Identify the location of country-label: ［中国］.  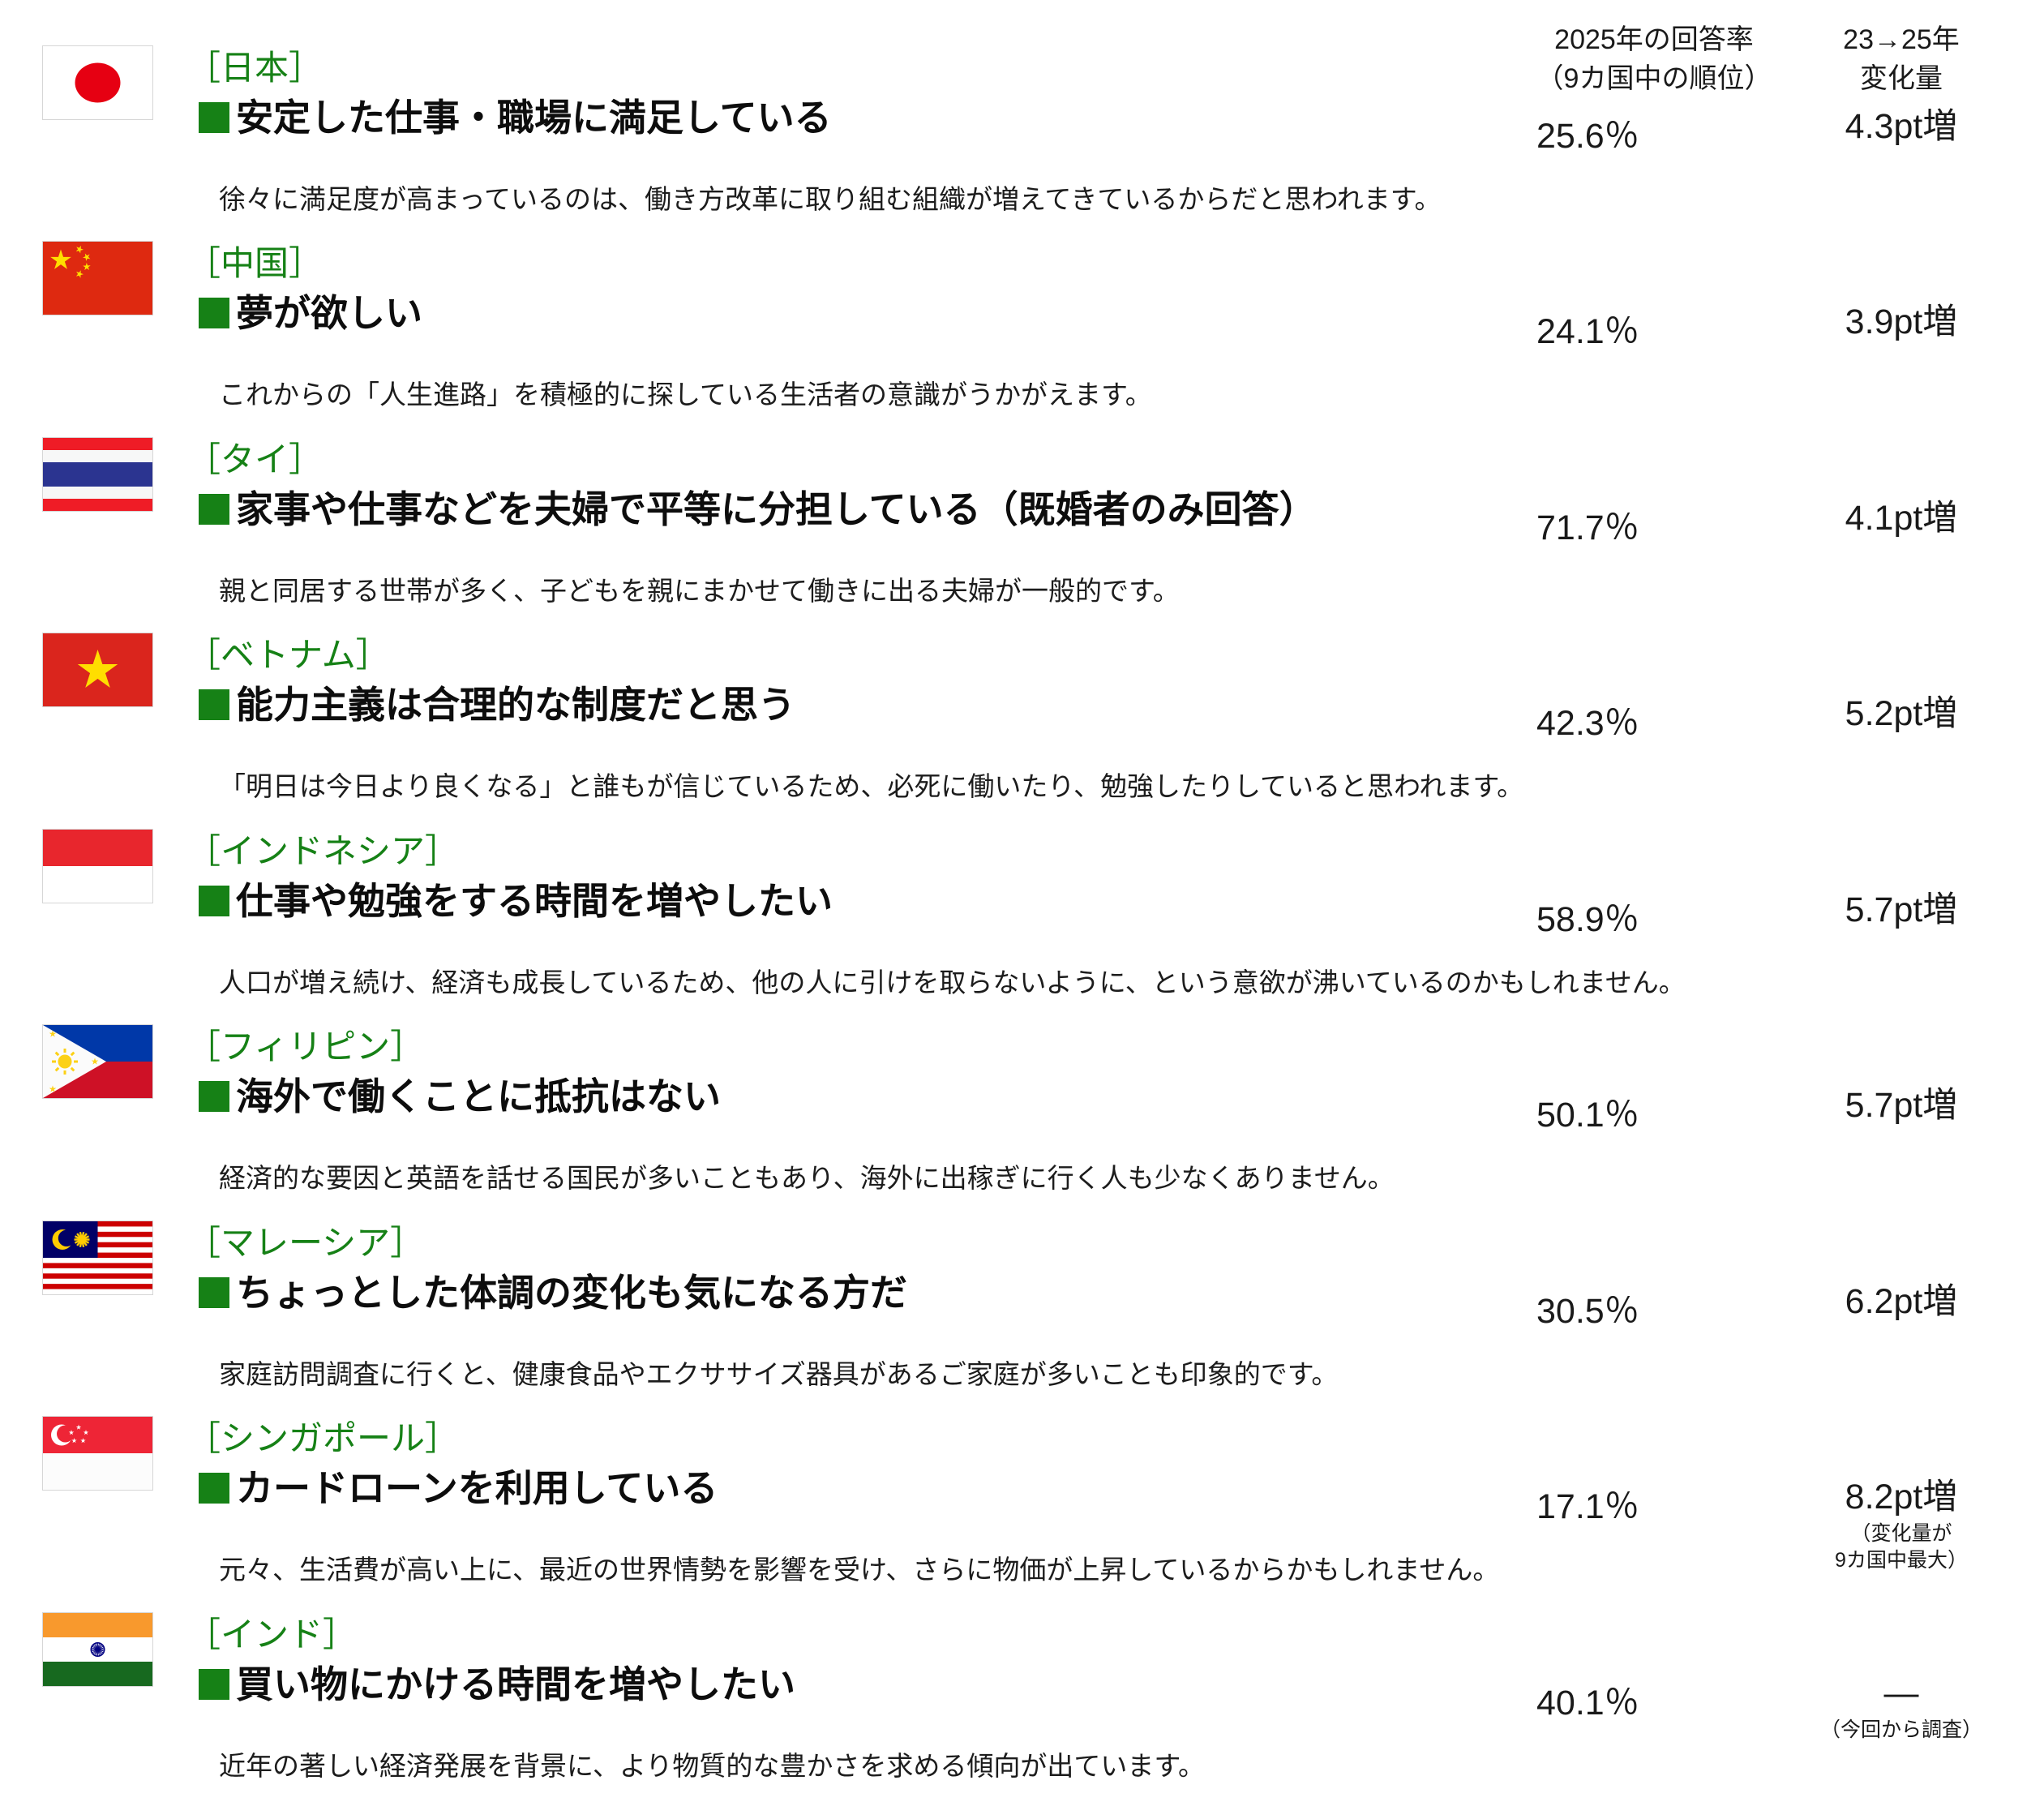
(255, 263).